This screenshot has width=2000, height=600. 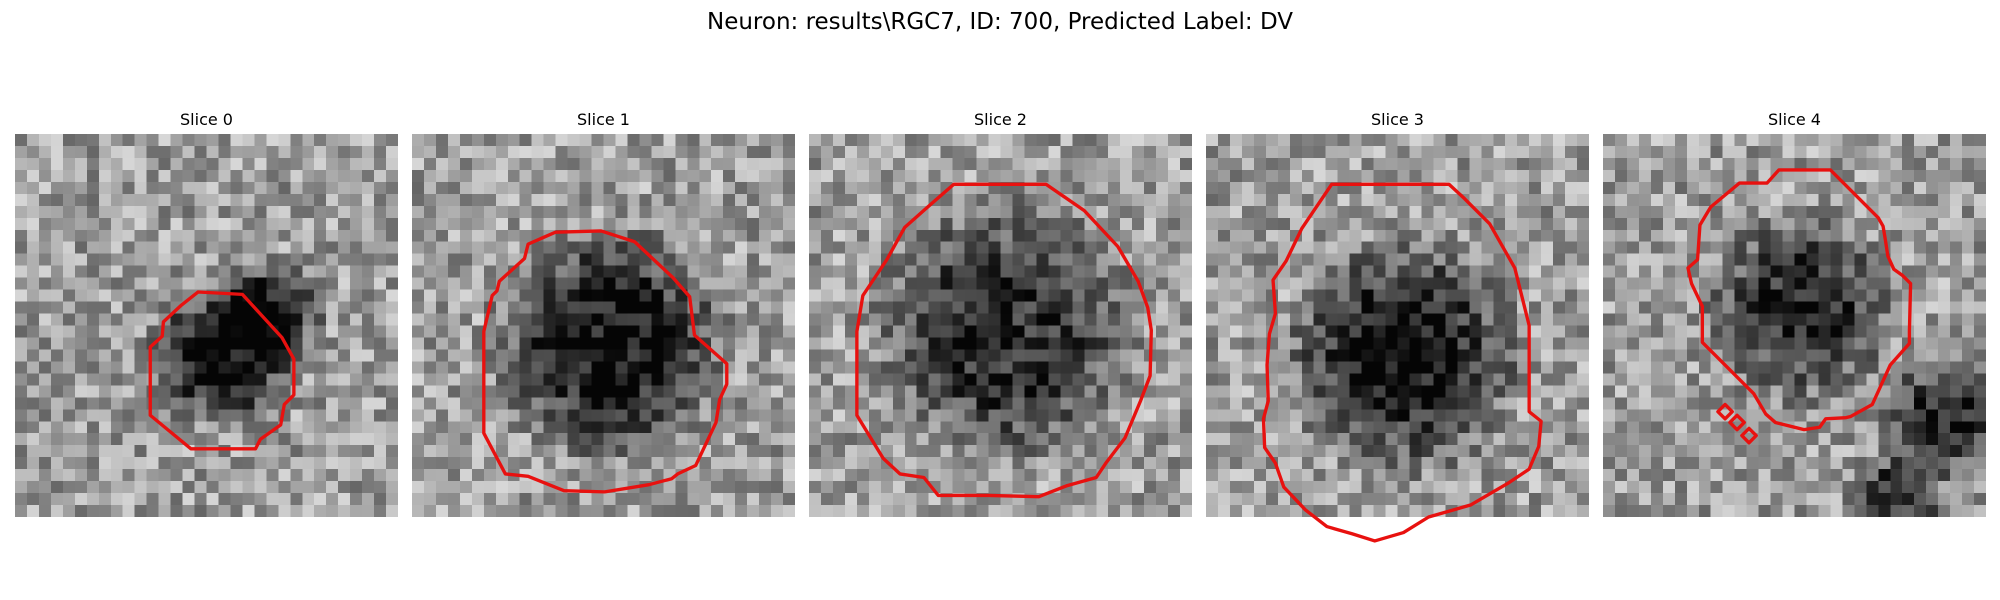 I want to click on slice-2-image, so click(x=1000, y=325).